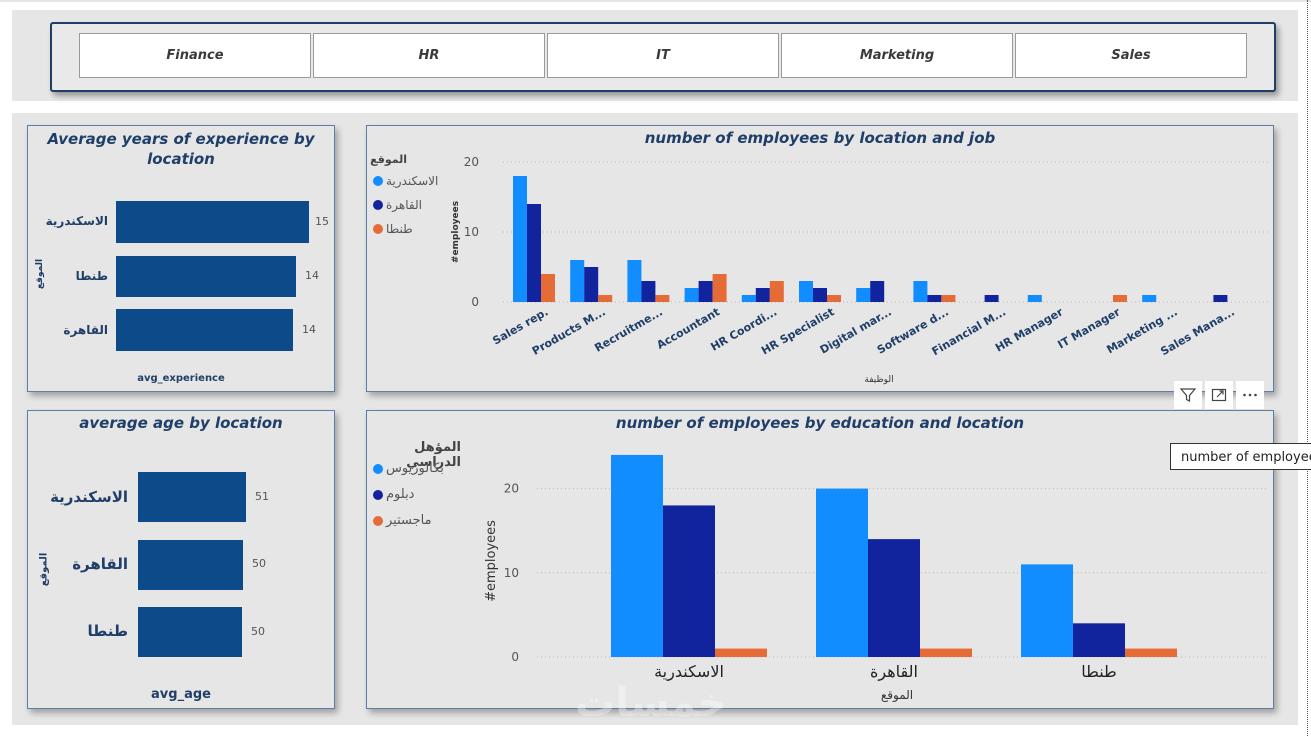  I want to click on slicer-item-finance: Finance, so click(195, 55).